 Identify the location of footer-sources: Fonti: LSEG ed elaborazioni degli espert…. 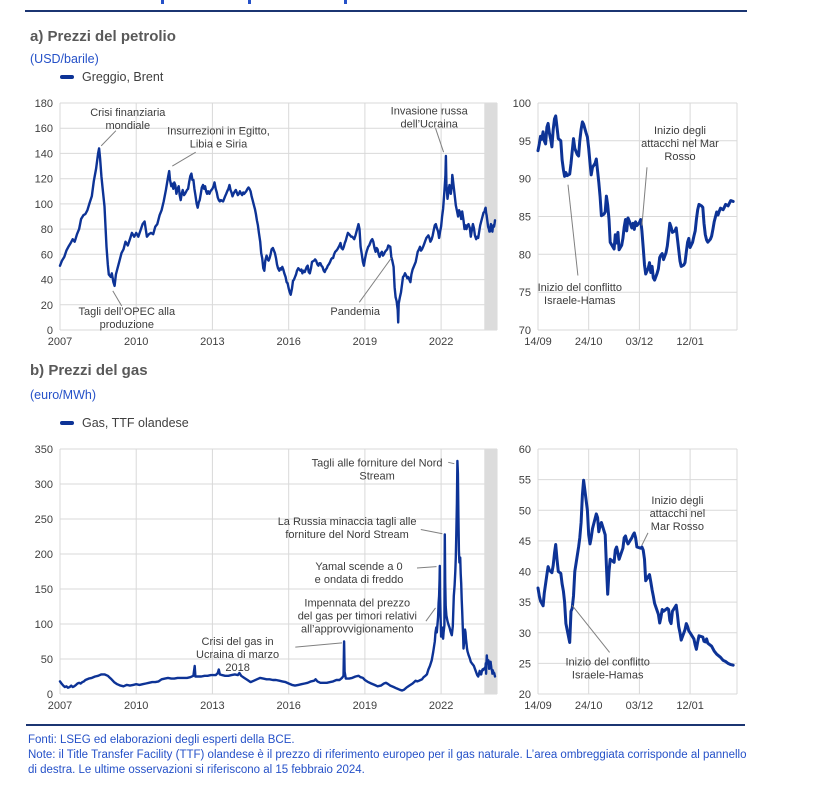
(161, 740).